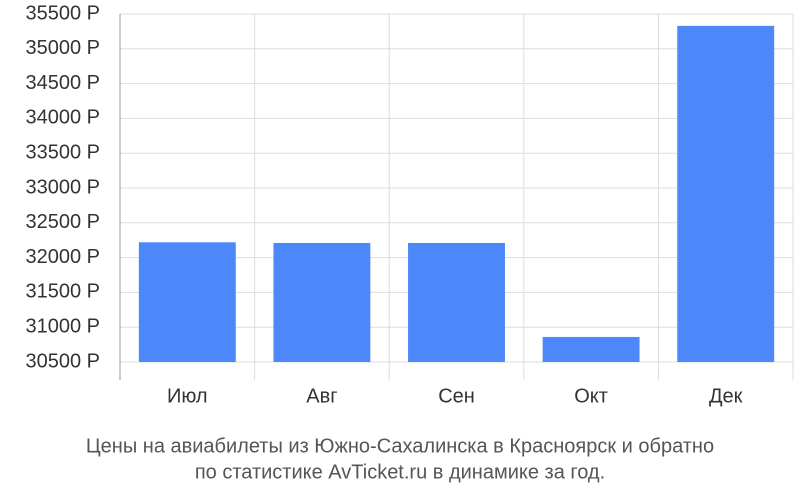 Image resolution: width=800 pixels, height=500 pixels. What do you see at coordinates (62, 152) in the screenshot?
I see `y-tick-label: 33500 Р` at bounding box center [62, 152].